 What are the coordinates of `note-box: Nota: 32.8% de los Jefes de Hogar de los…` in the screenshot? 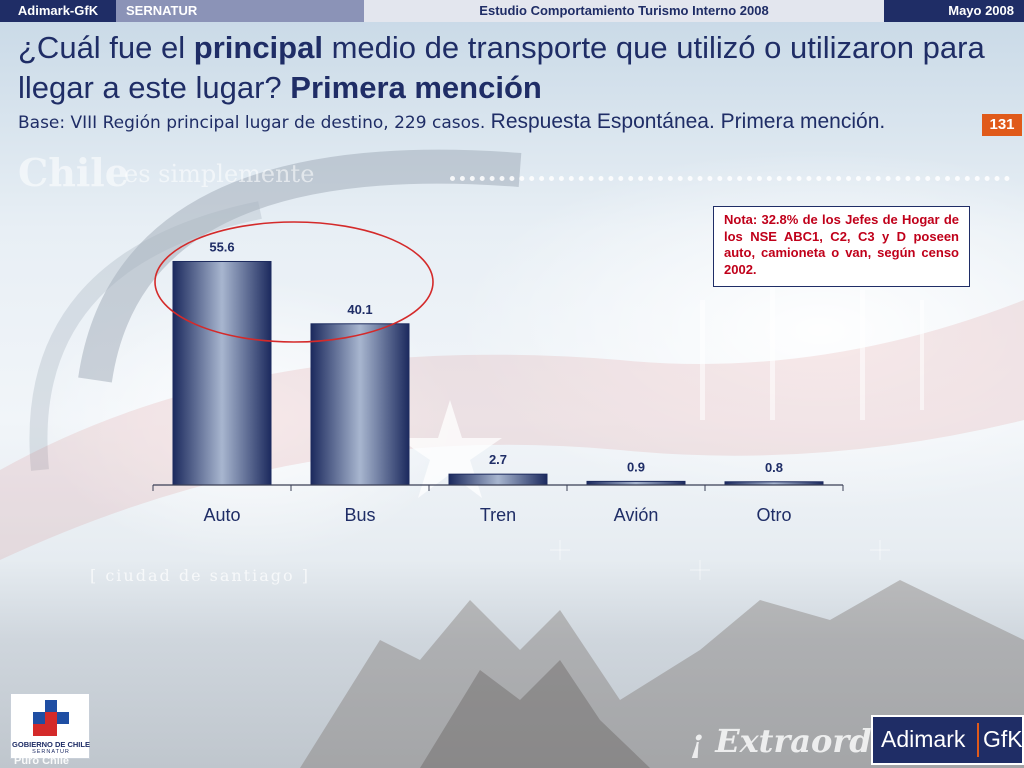 It's located at (841, 246).